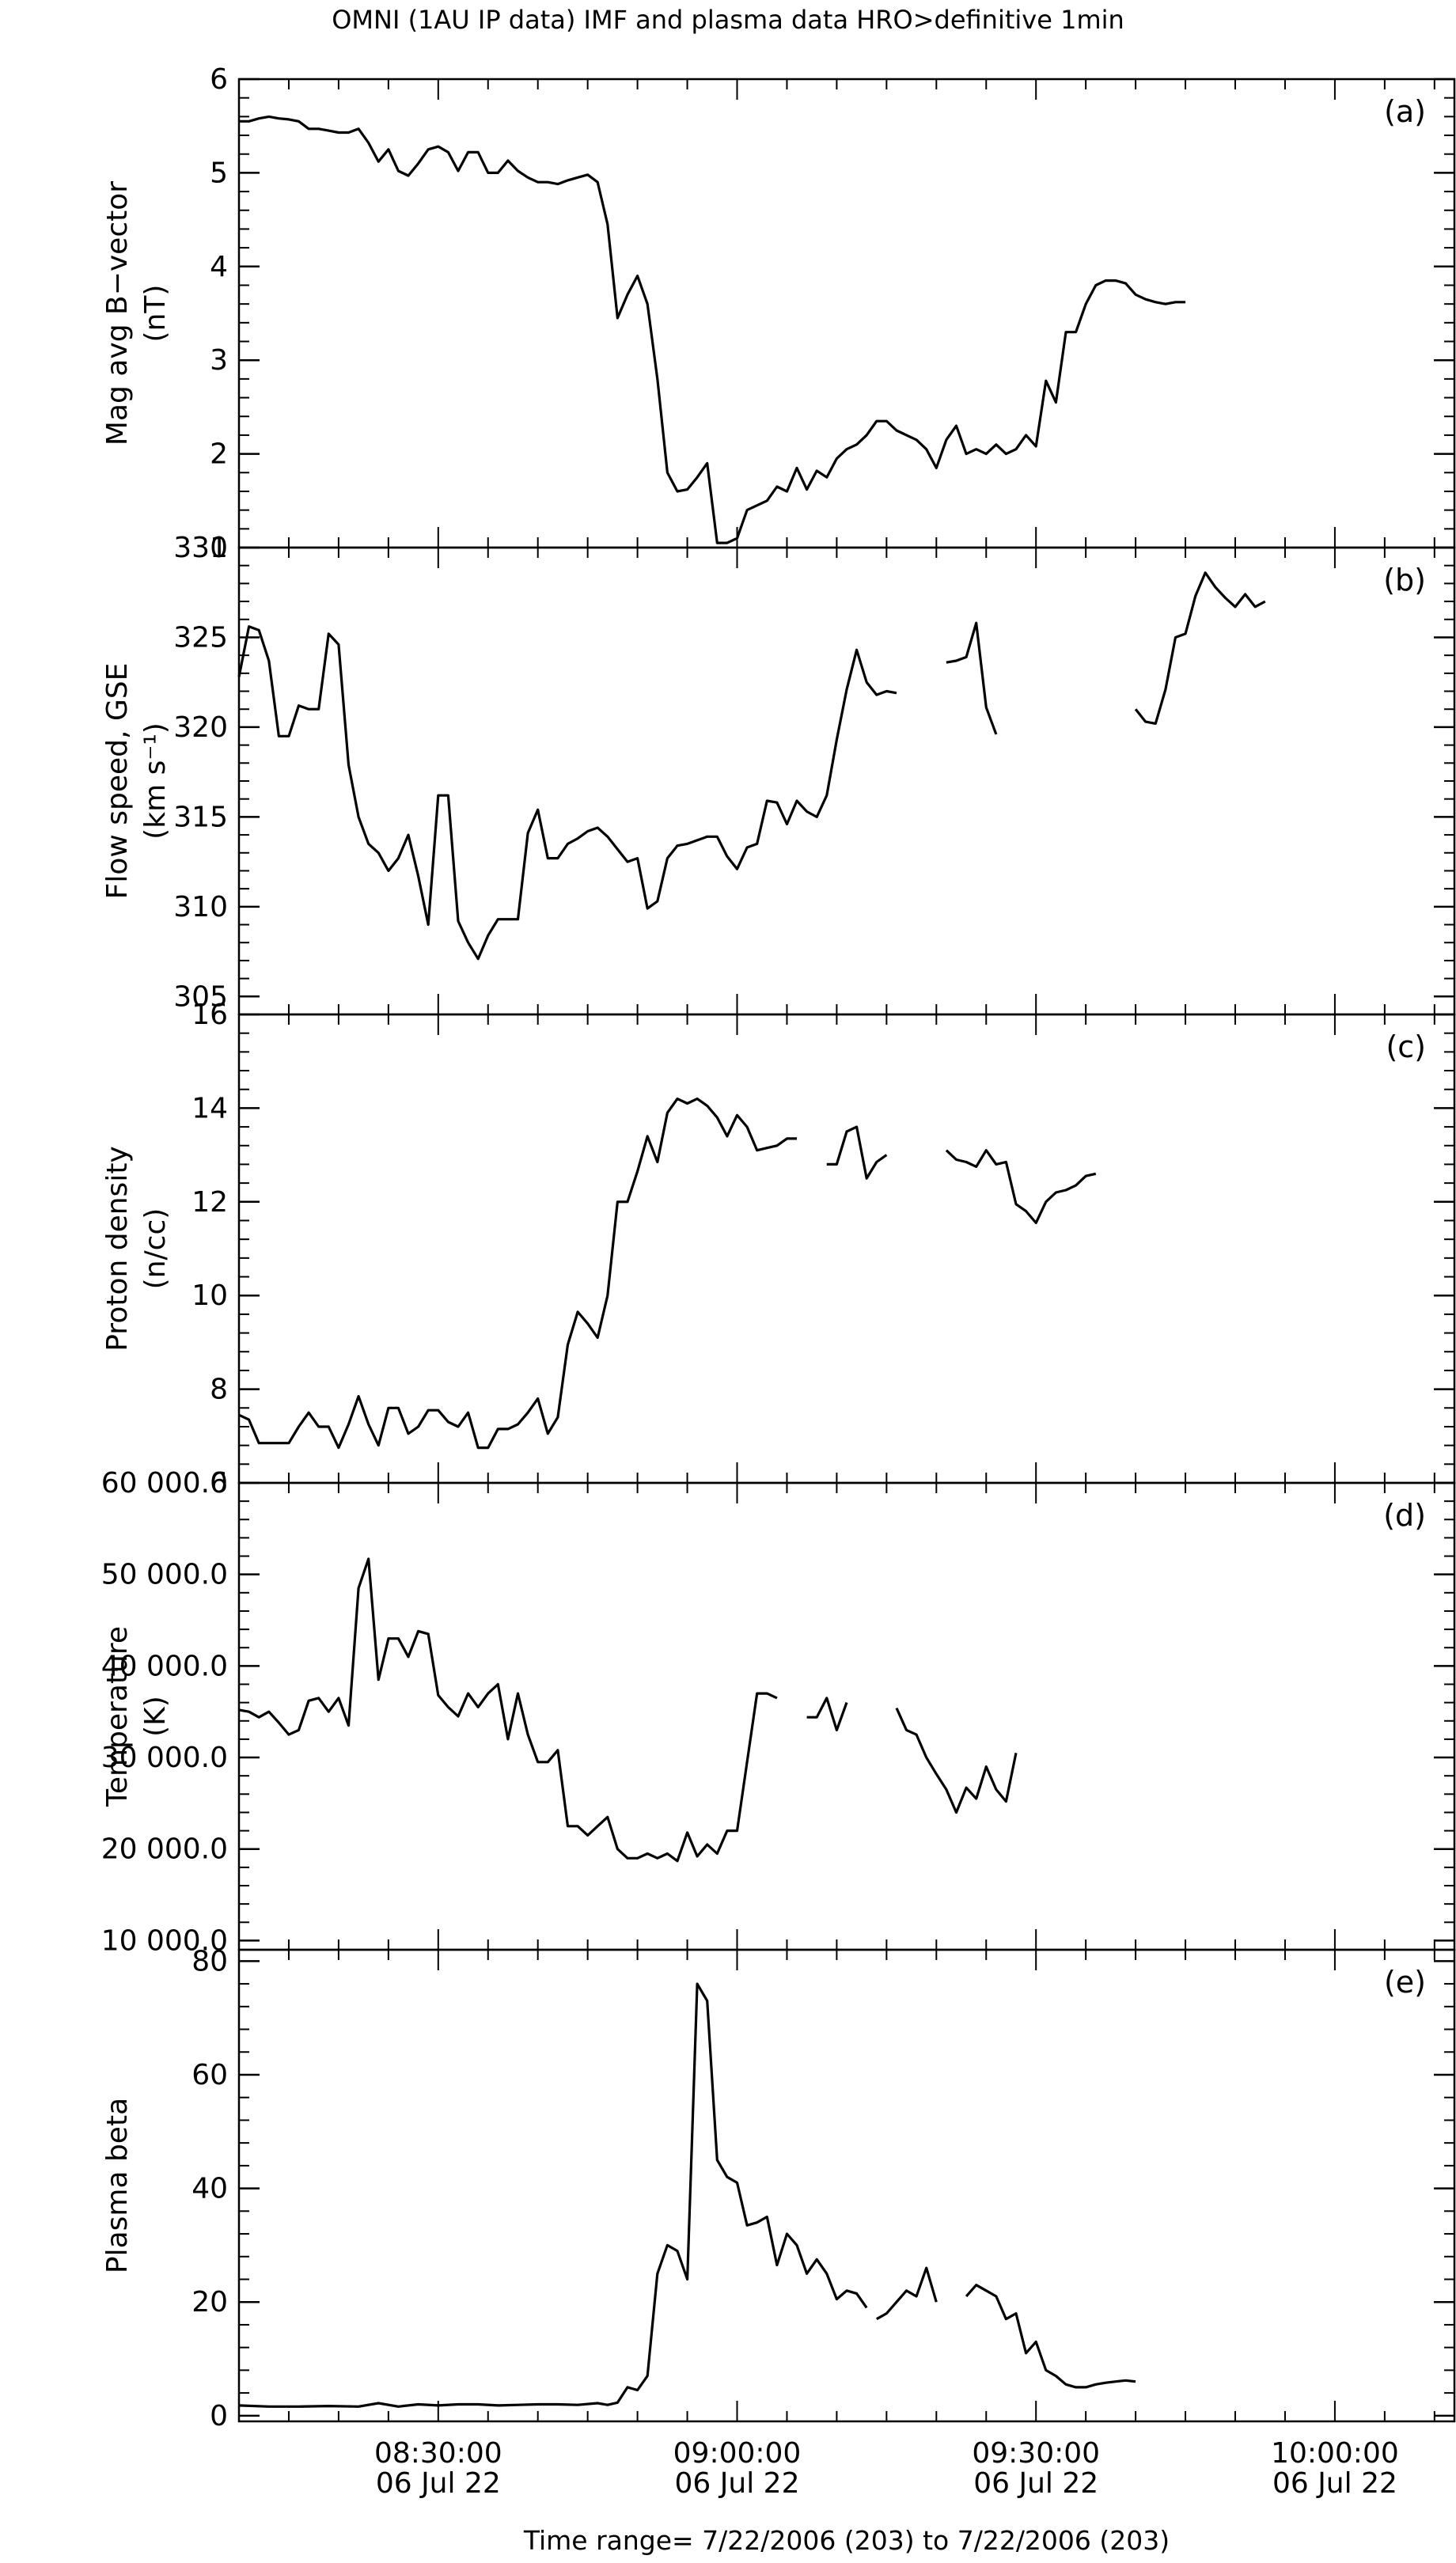 The width and height of the screenshot is (1456, 2563). I want to click on y-tick-label: 50 000.0, so click(164, 1575).